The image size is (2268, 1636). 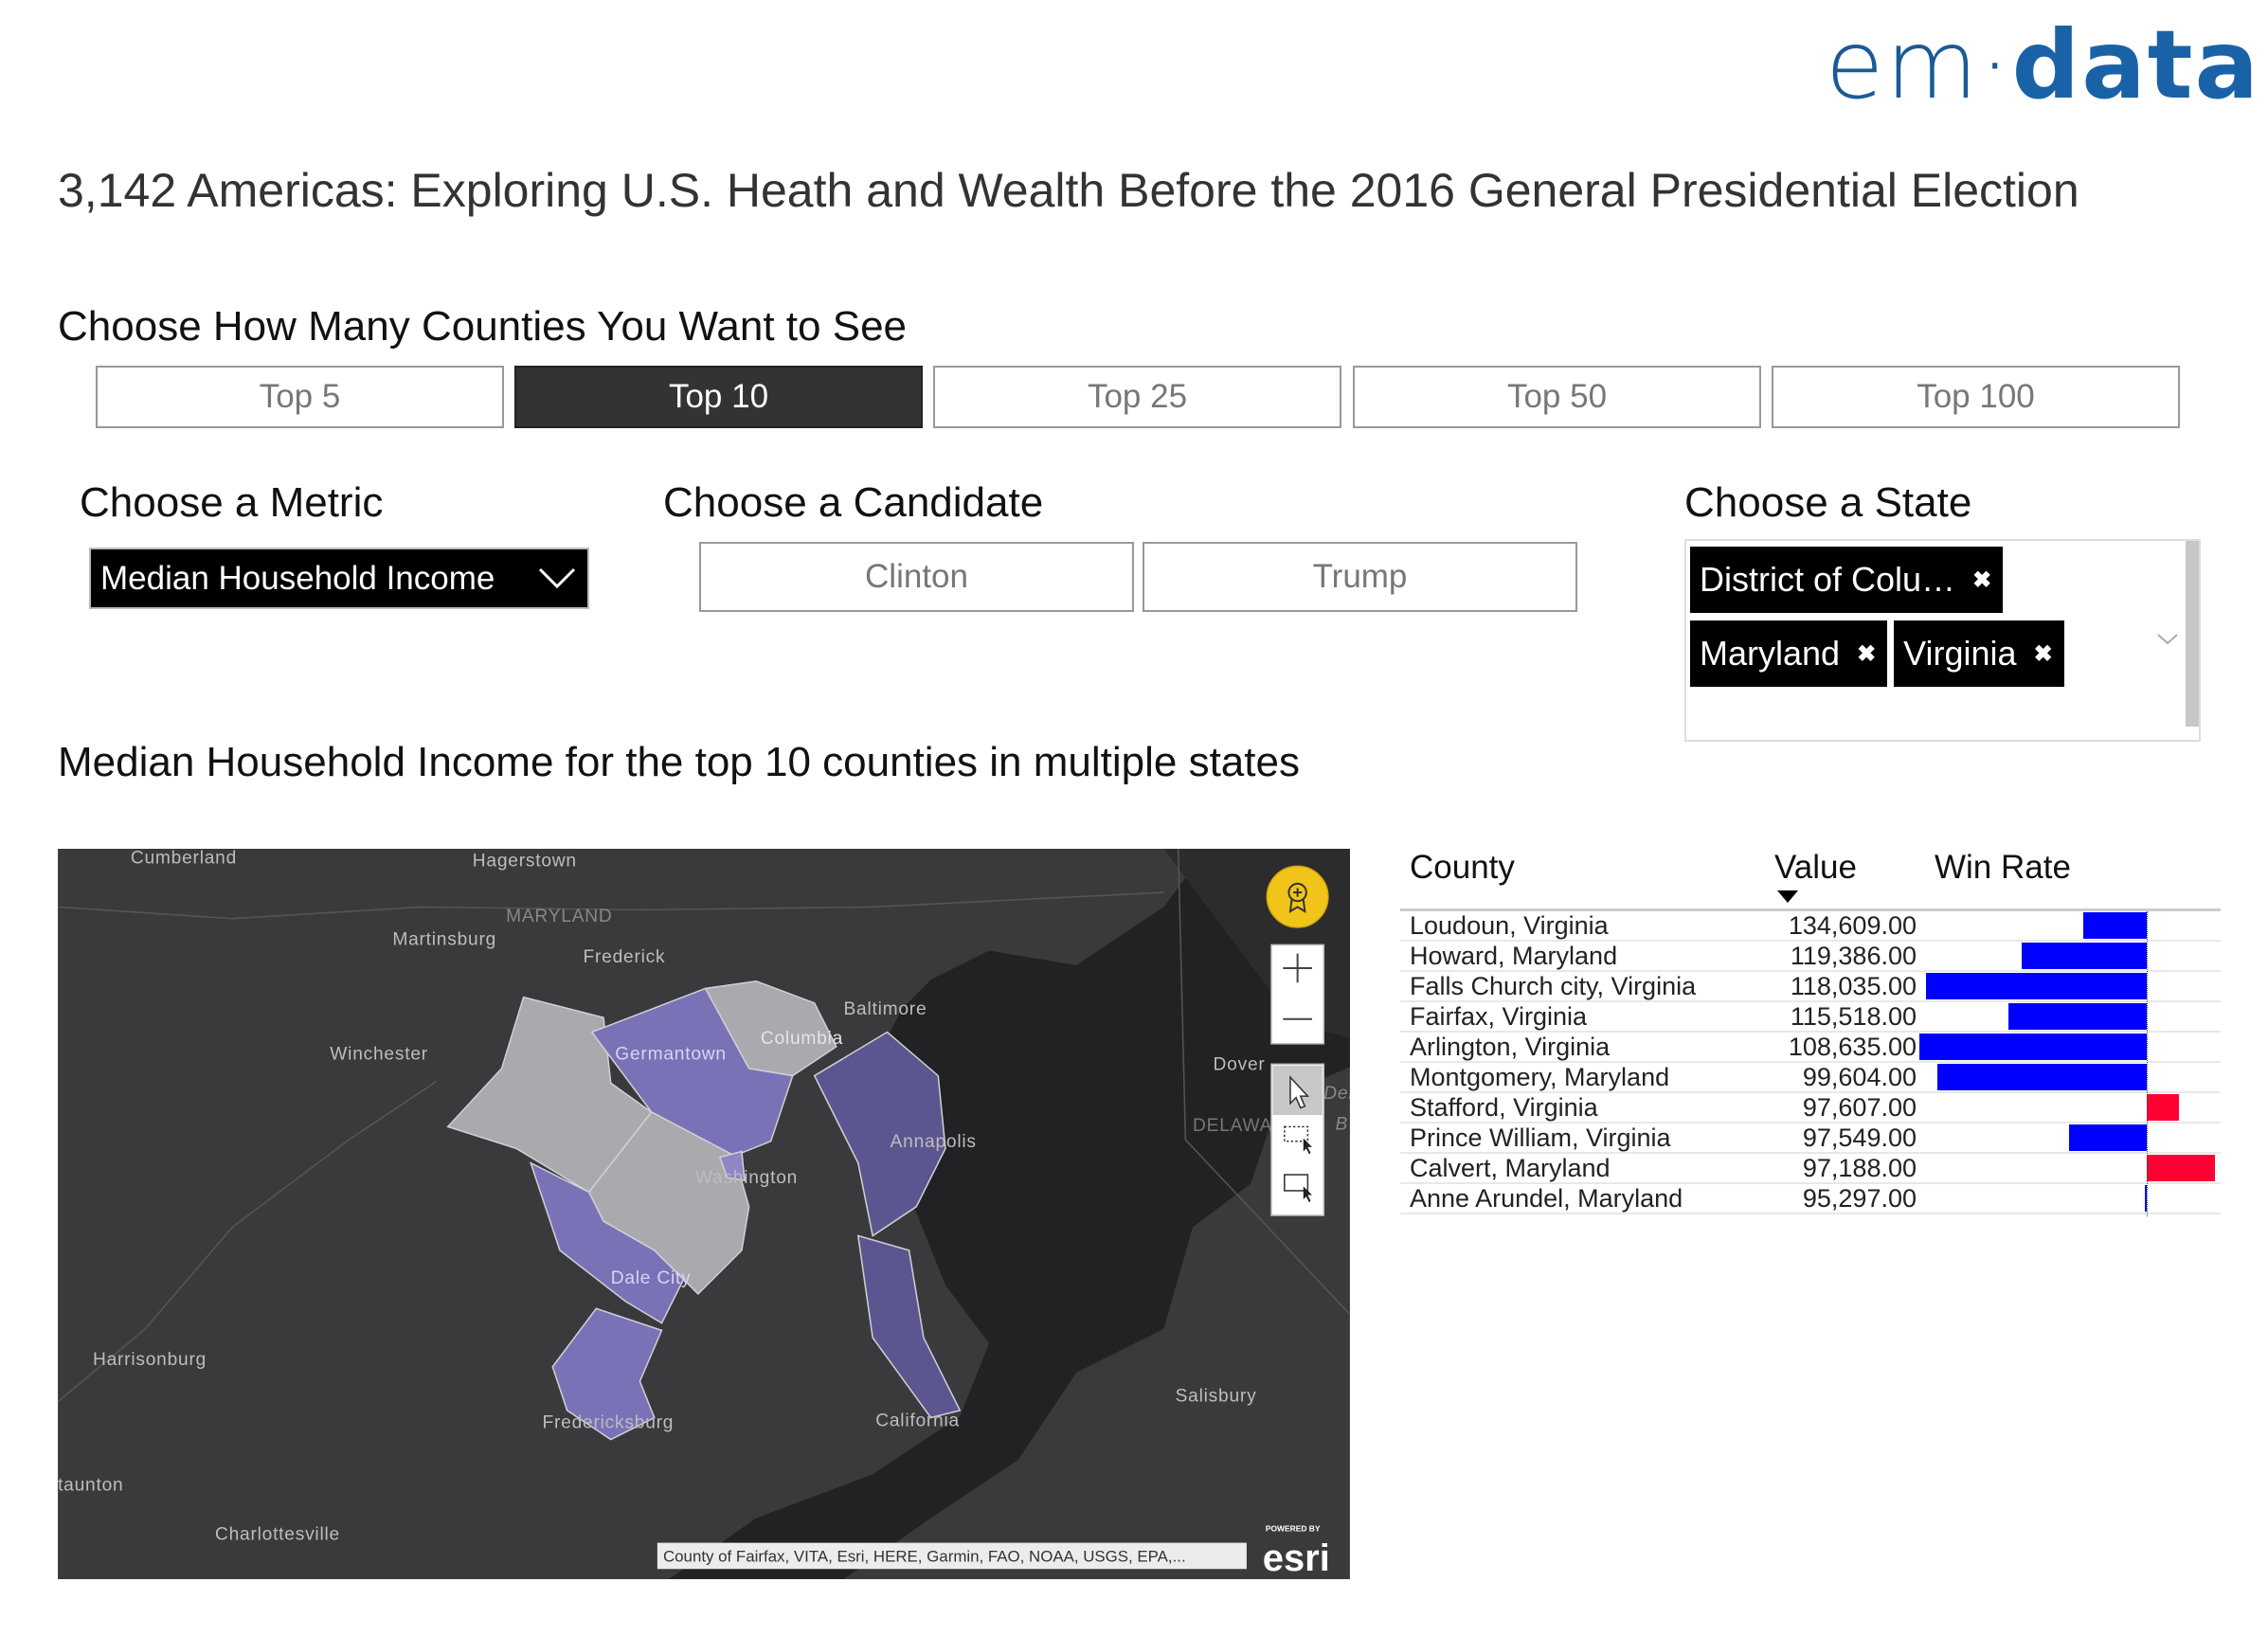 I want to click on pointer-select-icon, so click(x=1299, y=1092).